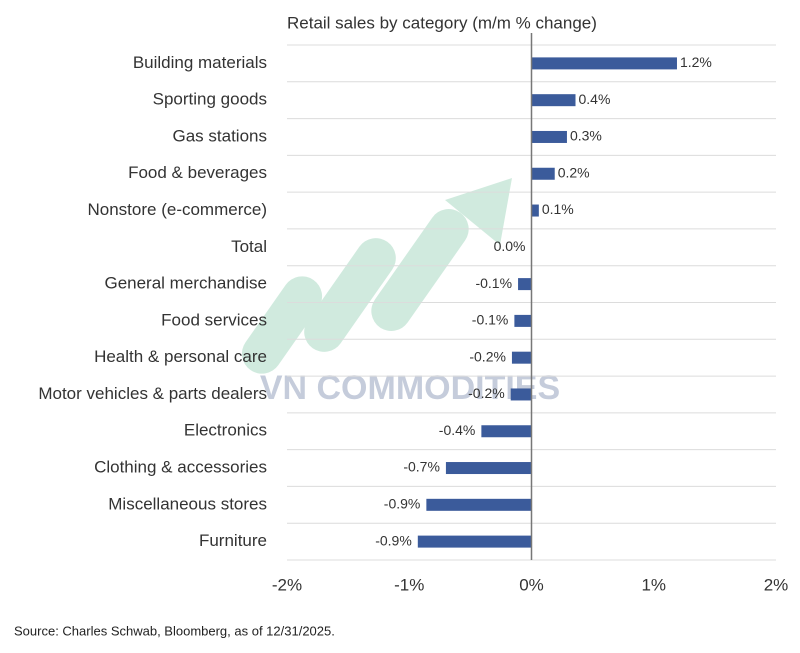 The width and height of the screenshot is (800, 653). What do you see at coordinates (178, 209) in the screenshot?
I see `category-label: Nonstore (e-commerce)` at bounding box center [178, 209].